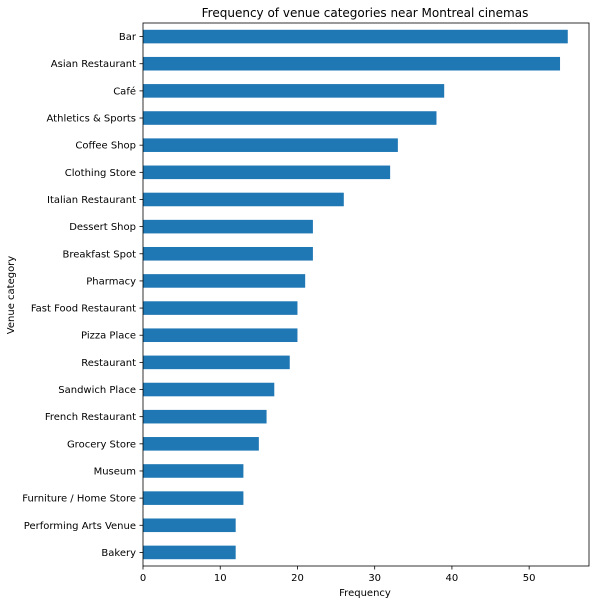  What do you see at coordinates (91, 119) in the screenshot?
I see `y-tick-label: Athletics & Sports` at bounding box center [91, 119].